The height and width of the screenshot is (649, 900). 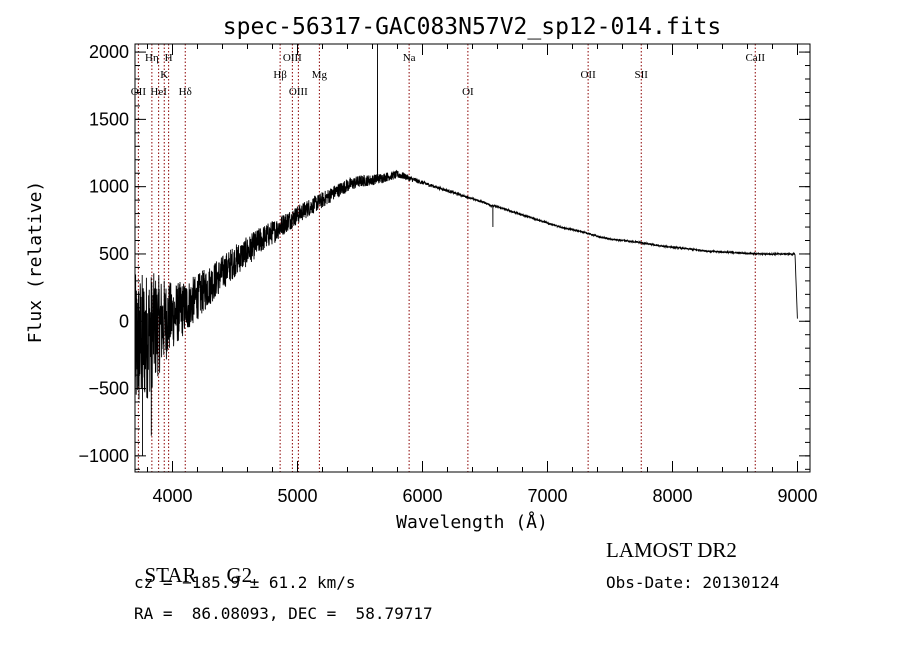 What do you see at coordinates (239, 575) in the screenshot?
I see `subclass-label: G2` at bounding box center [239, 575].